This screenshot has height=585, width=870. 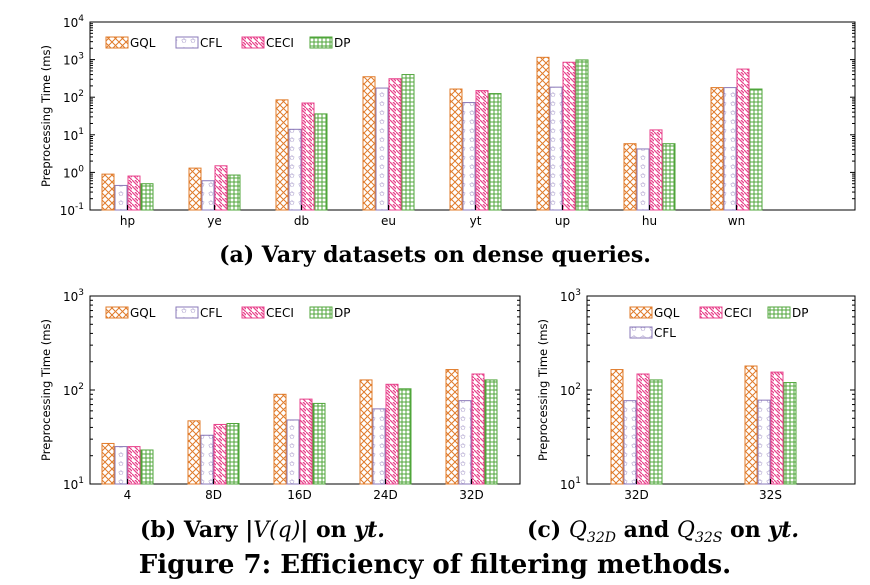 I want to click on y-tick-label: 10¹, so click(x=73, y=135).